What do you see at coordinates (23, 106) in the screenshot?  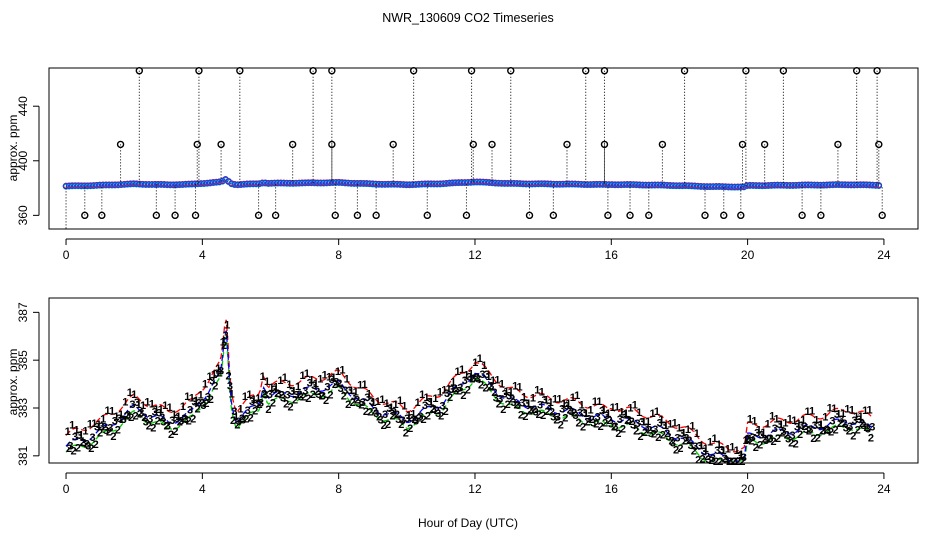 I see `top-y-tick-label: 440` at bounding box center [23, 106].